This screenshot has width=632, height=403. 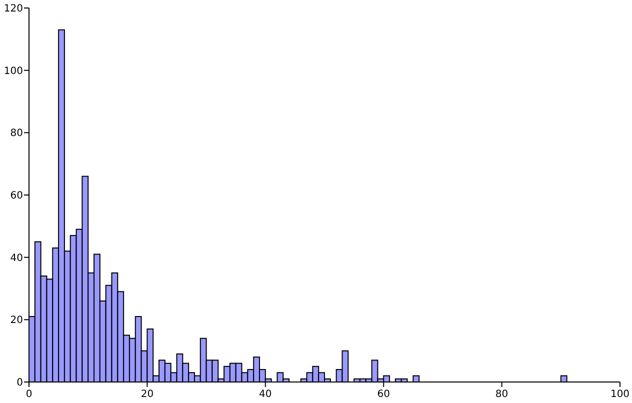 What do you see at coordinates (29, 394) in the screenshot?
I see `x-tick-label: 0` at bounding box center [29, 394].